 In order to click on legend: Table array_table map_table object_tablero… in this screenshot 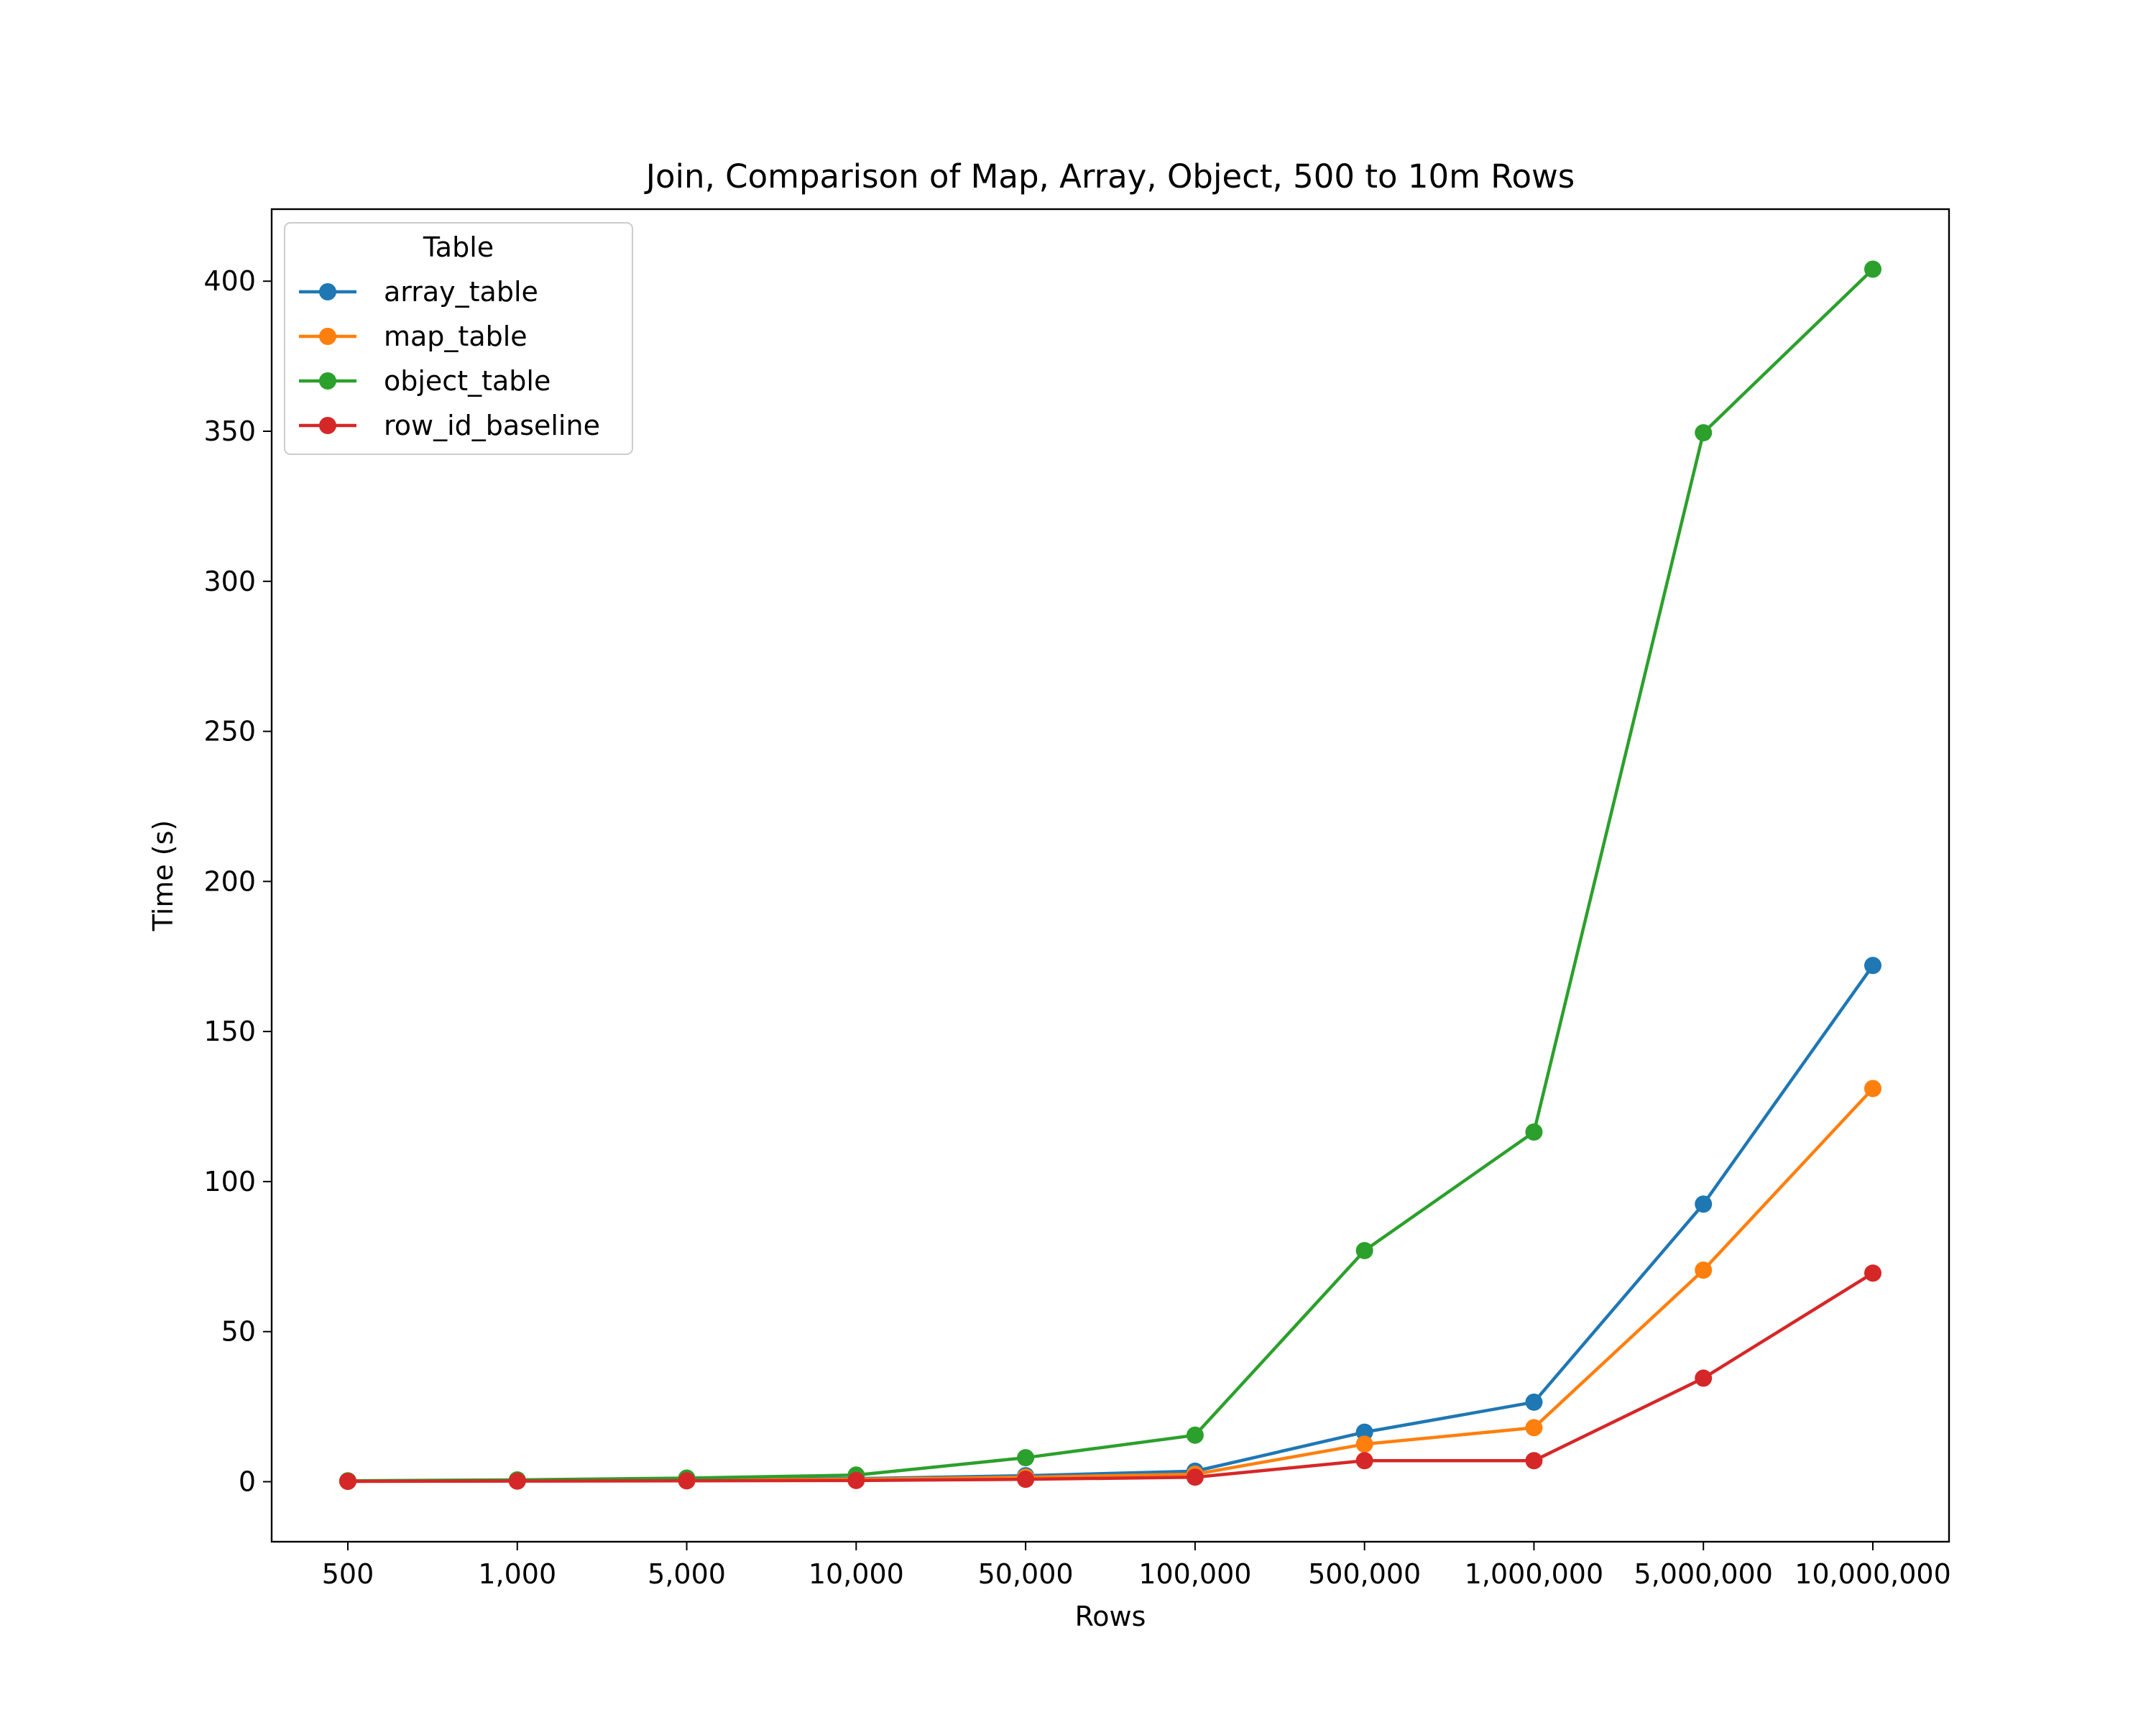, I will do `click(459, 338)`.